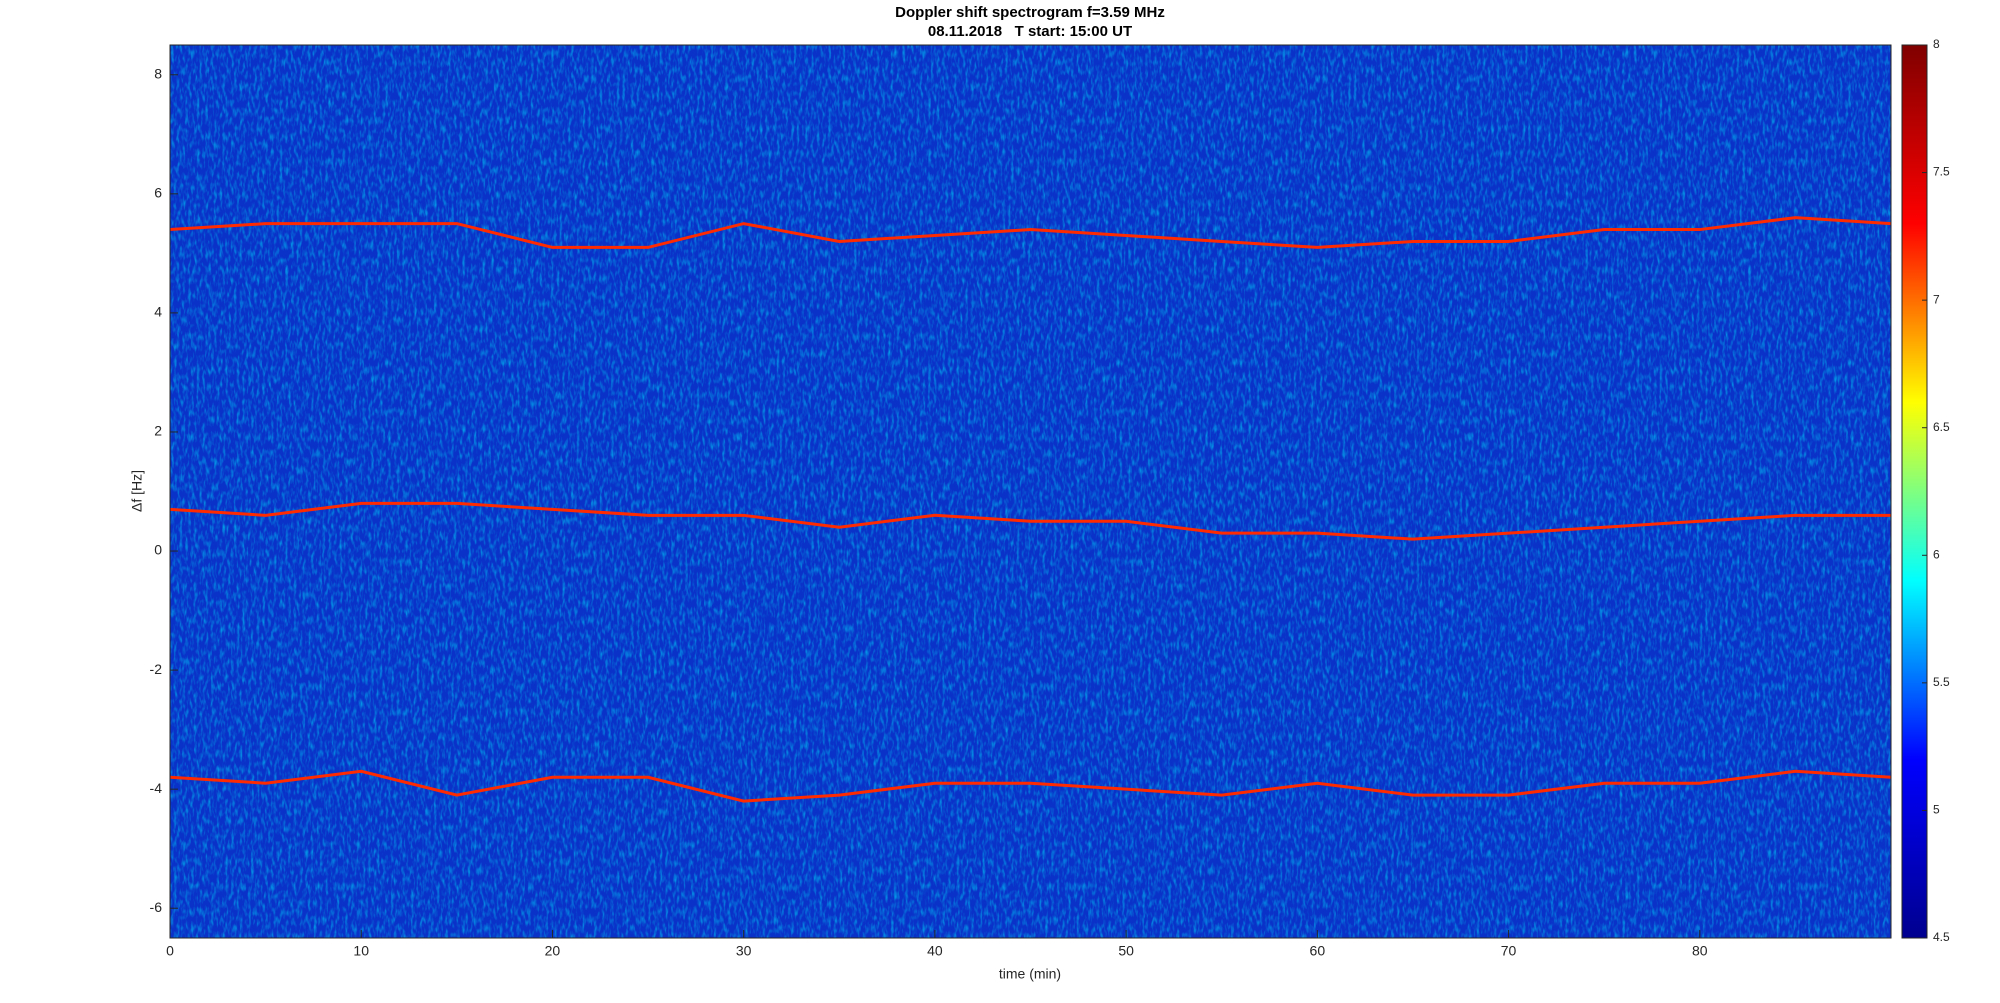  What do you see at coordinates (1030, 12) in the screenshot?
I see `chart-title: Doppler shift spectrogram f=3.59 MHz` at bounding box center [1030, 12].